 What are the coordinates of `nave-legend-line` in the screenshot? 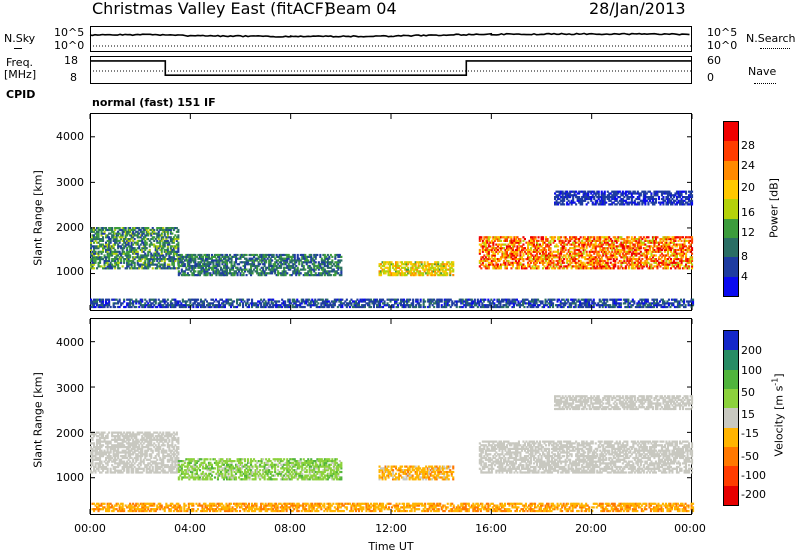 It's located at (765, 83).